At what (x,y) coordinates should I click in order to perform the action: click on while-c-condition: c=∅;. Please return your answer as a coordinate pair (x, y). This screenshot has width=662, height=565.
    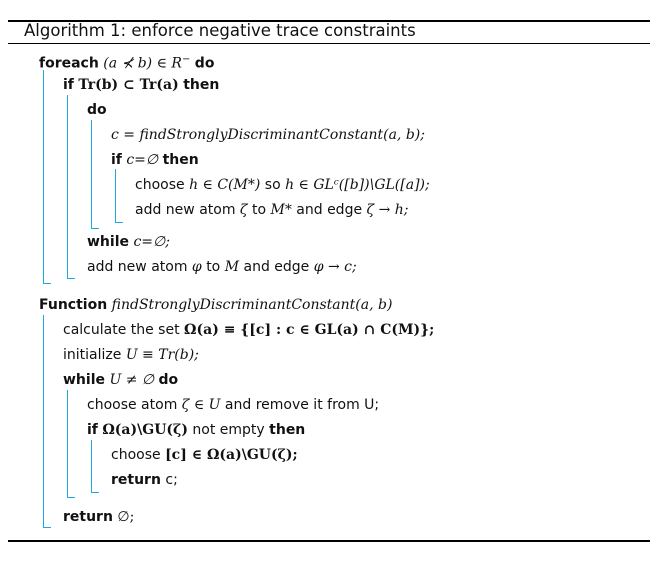
    Looking at the image, I should click on (151, 242).